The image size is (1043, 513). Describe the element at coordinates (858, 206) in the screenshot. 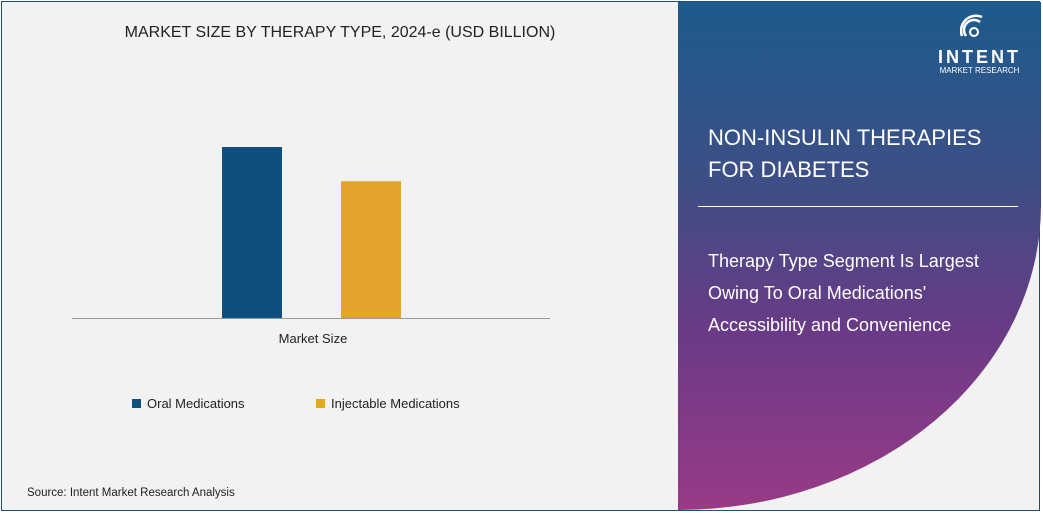

I see `divider` at that location.